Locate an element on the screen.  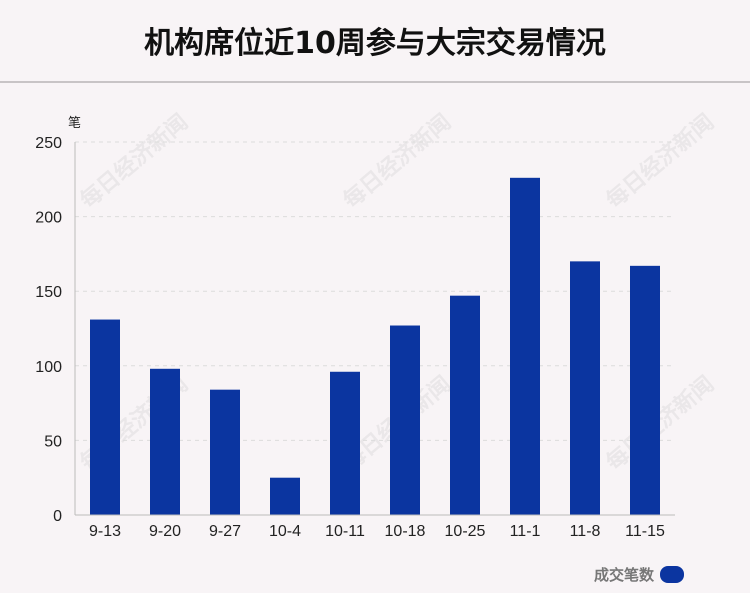
legend-label: 成交笔数 is located at coordinates (623, 575).